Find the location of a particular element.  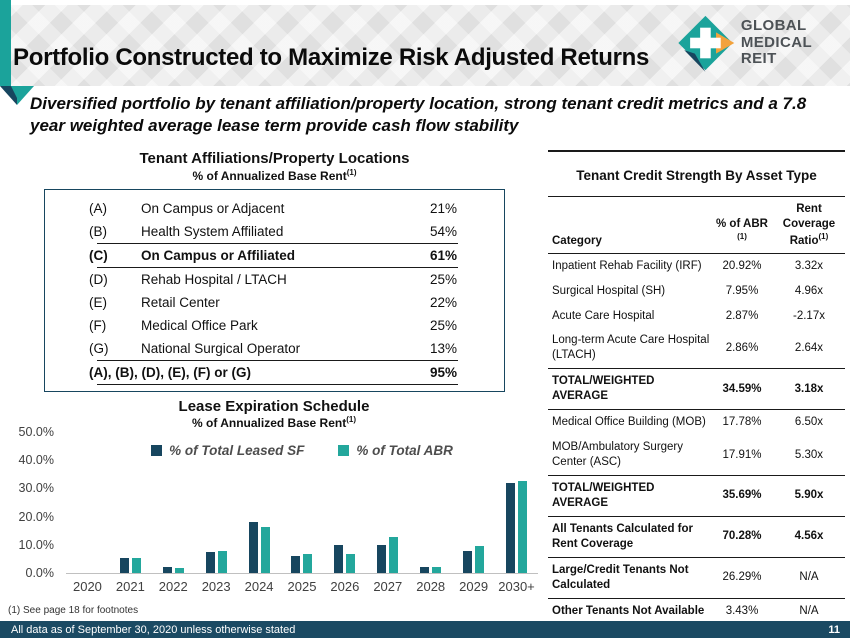

credit-row: TOTAL/WEIGHTED AVERAGE 35.69% 5.90x is located at coordinates (696, 496).